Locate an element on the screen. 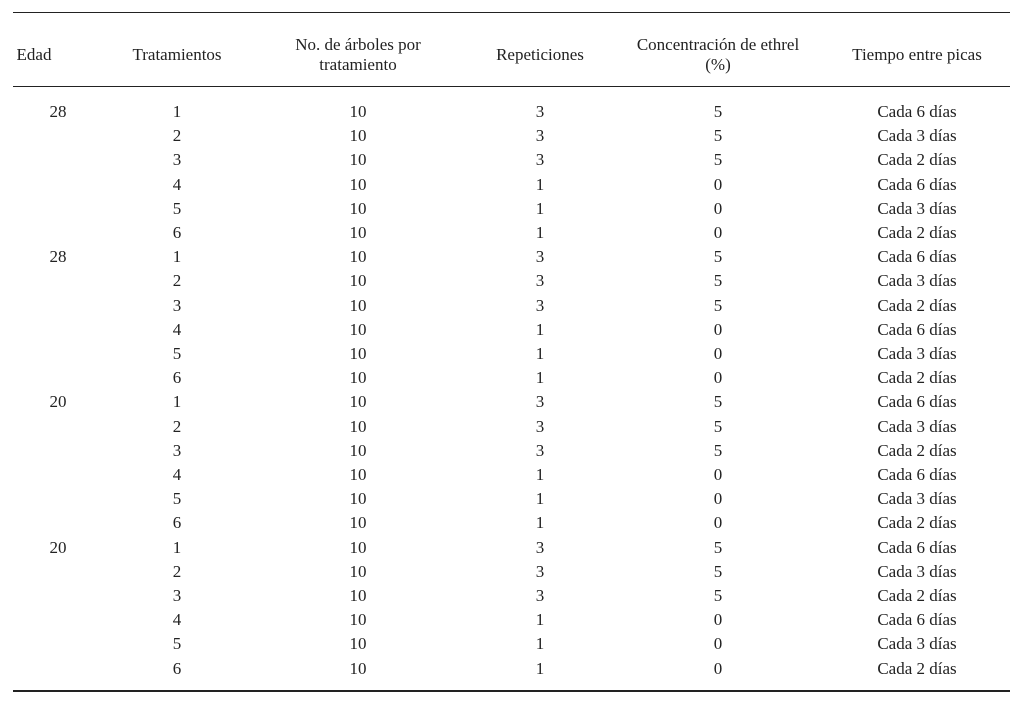 Image resolution: width=1024 pixels, height=704 pixels. column-header-text: Tratamientos is located at coordinates (177, 54).